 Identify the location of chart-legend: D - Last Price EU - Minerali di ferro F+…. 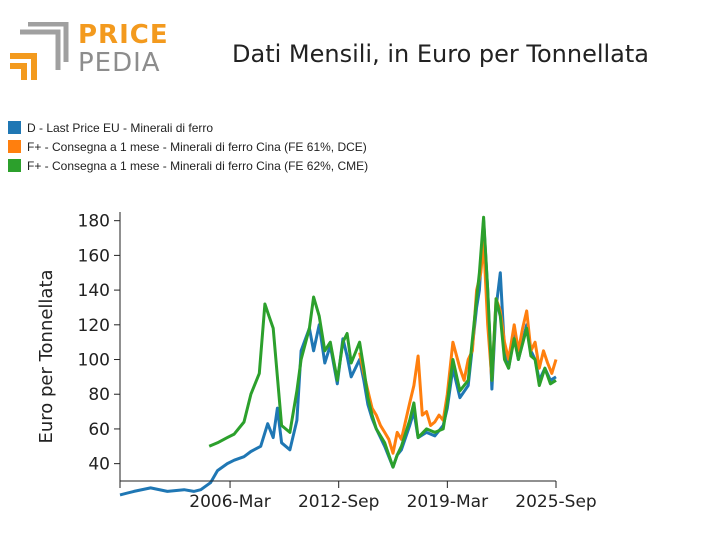
(188, 146).